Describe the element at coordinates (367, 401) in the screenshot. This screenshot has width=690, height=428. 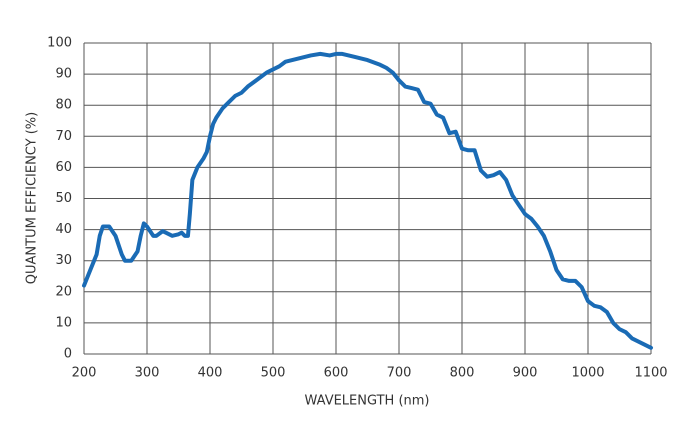
I see `x-axis-label: WAVELENGTH (nm)` at that location.